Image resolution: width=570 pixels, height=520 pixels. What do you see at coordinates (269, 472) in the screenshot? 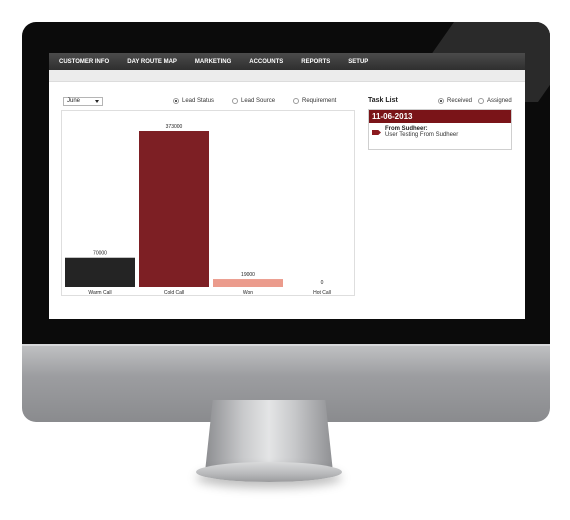
I see `monitor-stand-foot` at bounding box center [269, 472].